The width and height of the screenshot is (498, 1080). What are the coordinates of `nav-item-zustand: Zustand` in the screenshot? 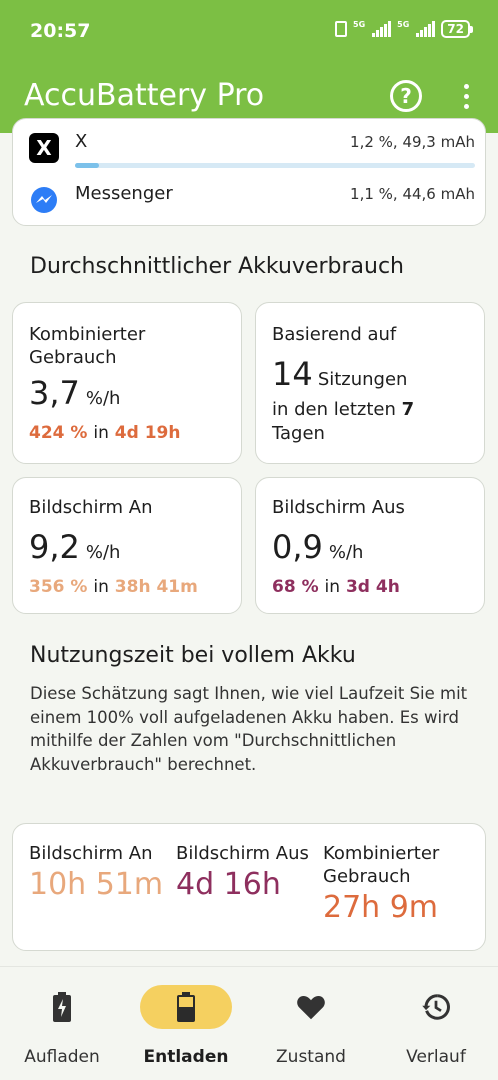 It's located at (311, 1017).